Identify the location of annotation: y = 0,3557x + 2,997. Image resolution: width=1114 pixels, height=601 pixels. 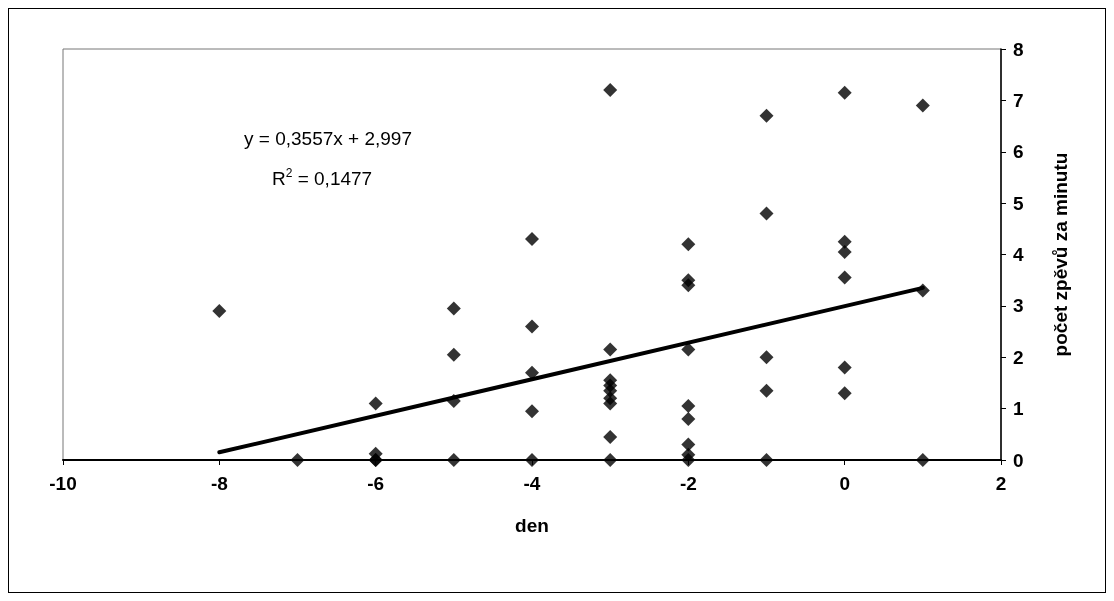
(328, 138).